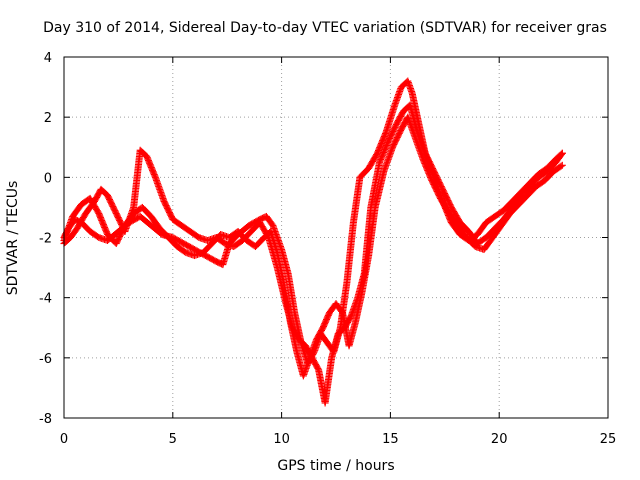 This screenshot has width=640, height=480. Describe the element at coordinates (45, 419) in the screenshot. I see `y-tick-label: -8` at that location.